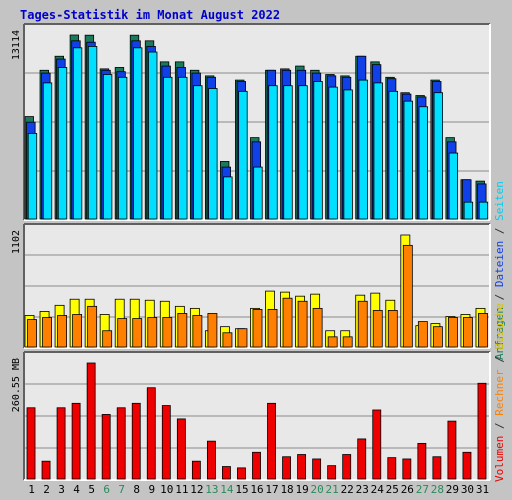  I want to click on x-tick-label-day-27: 27, so click(422, 489).